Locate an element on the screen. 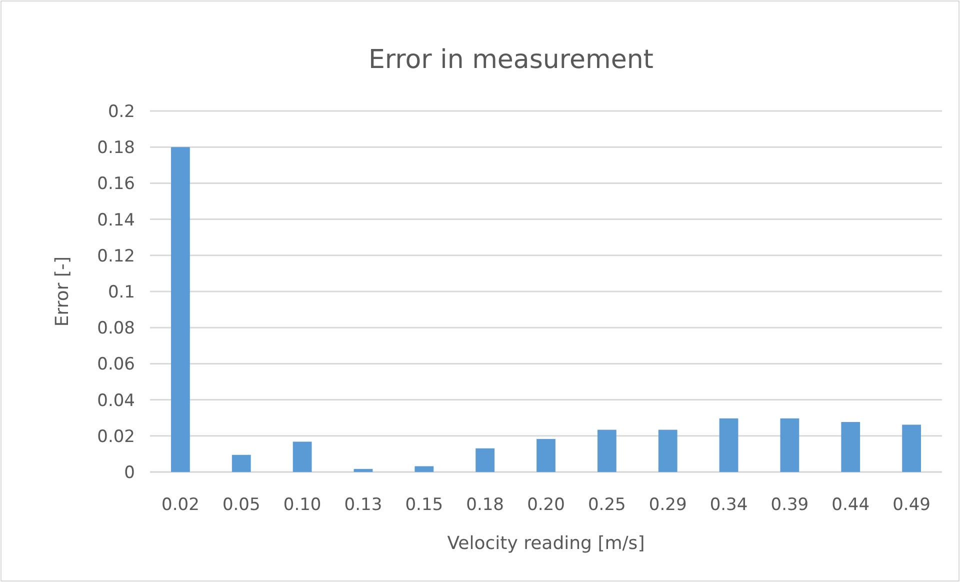 This screenshot has height=582, width=960. y-tick-label: 0.12 is located at coordinates (116, 256).